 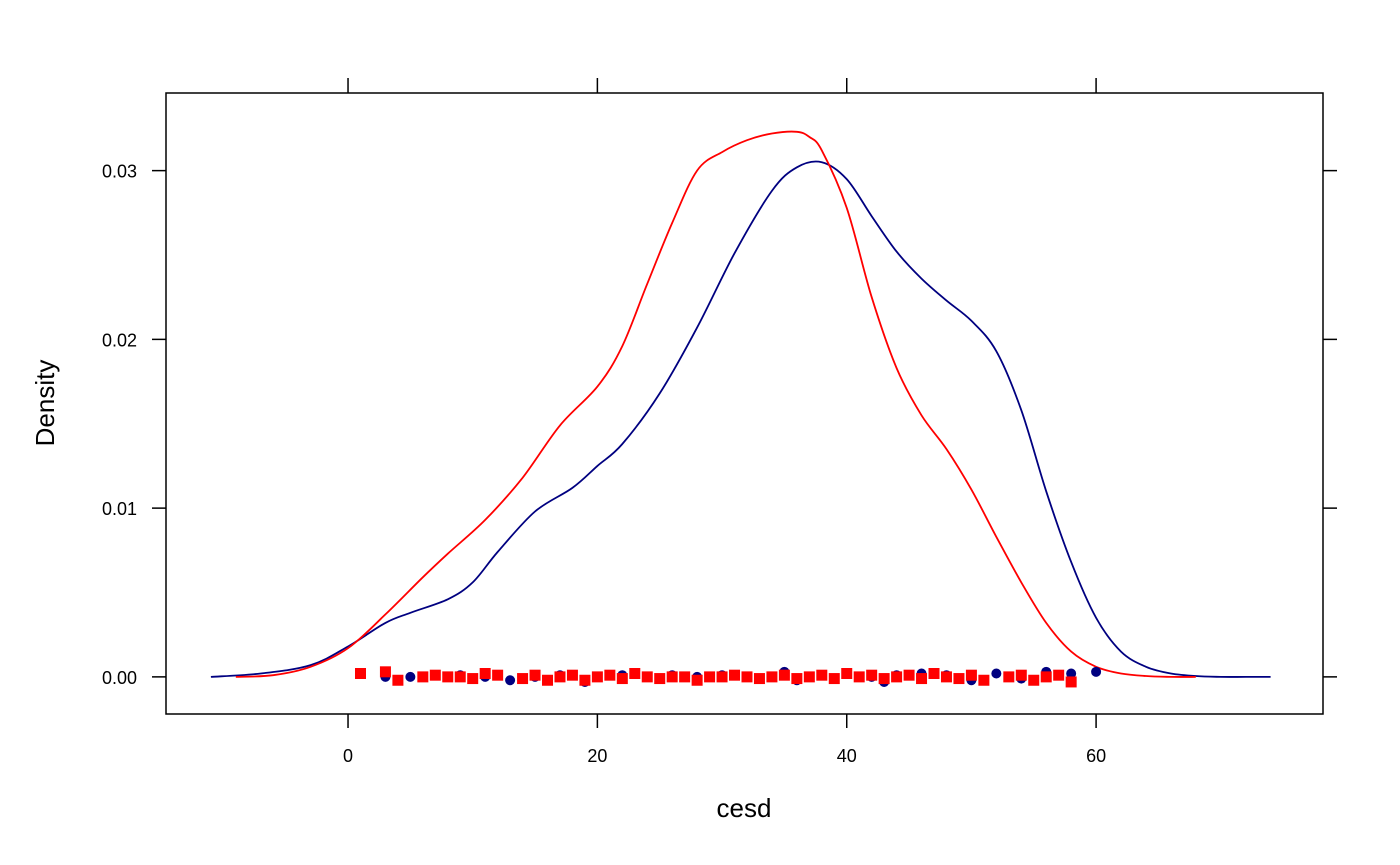 What do you see at coordinates (119, 509) in the screenshot?
I see `y-tick-label: 0.01` at bounding box center [119, 509].